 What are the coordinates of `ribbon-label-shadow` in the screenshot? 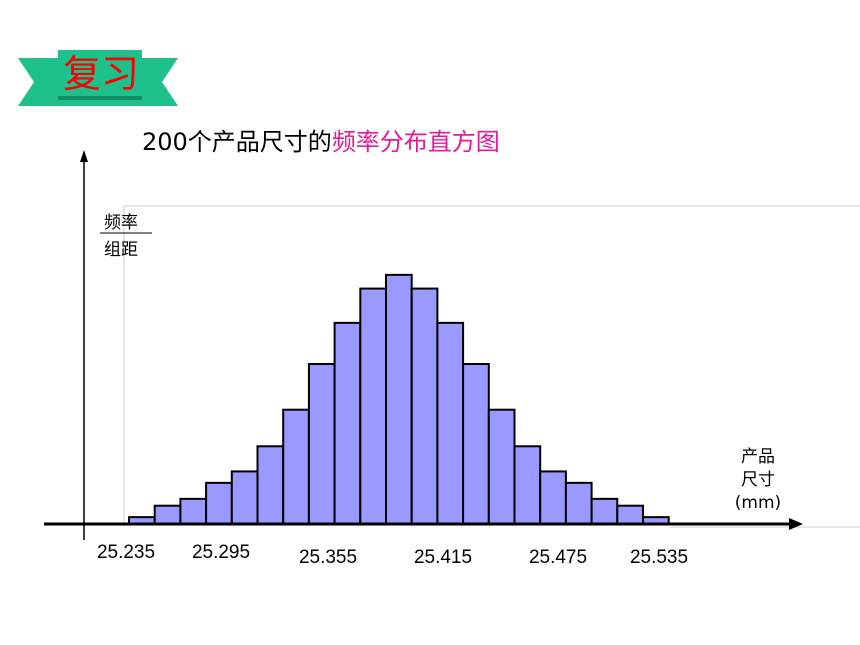 It's located at (100, 98).